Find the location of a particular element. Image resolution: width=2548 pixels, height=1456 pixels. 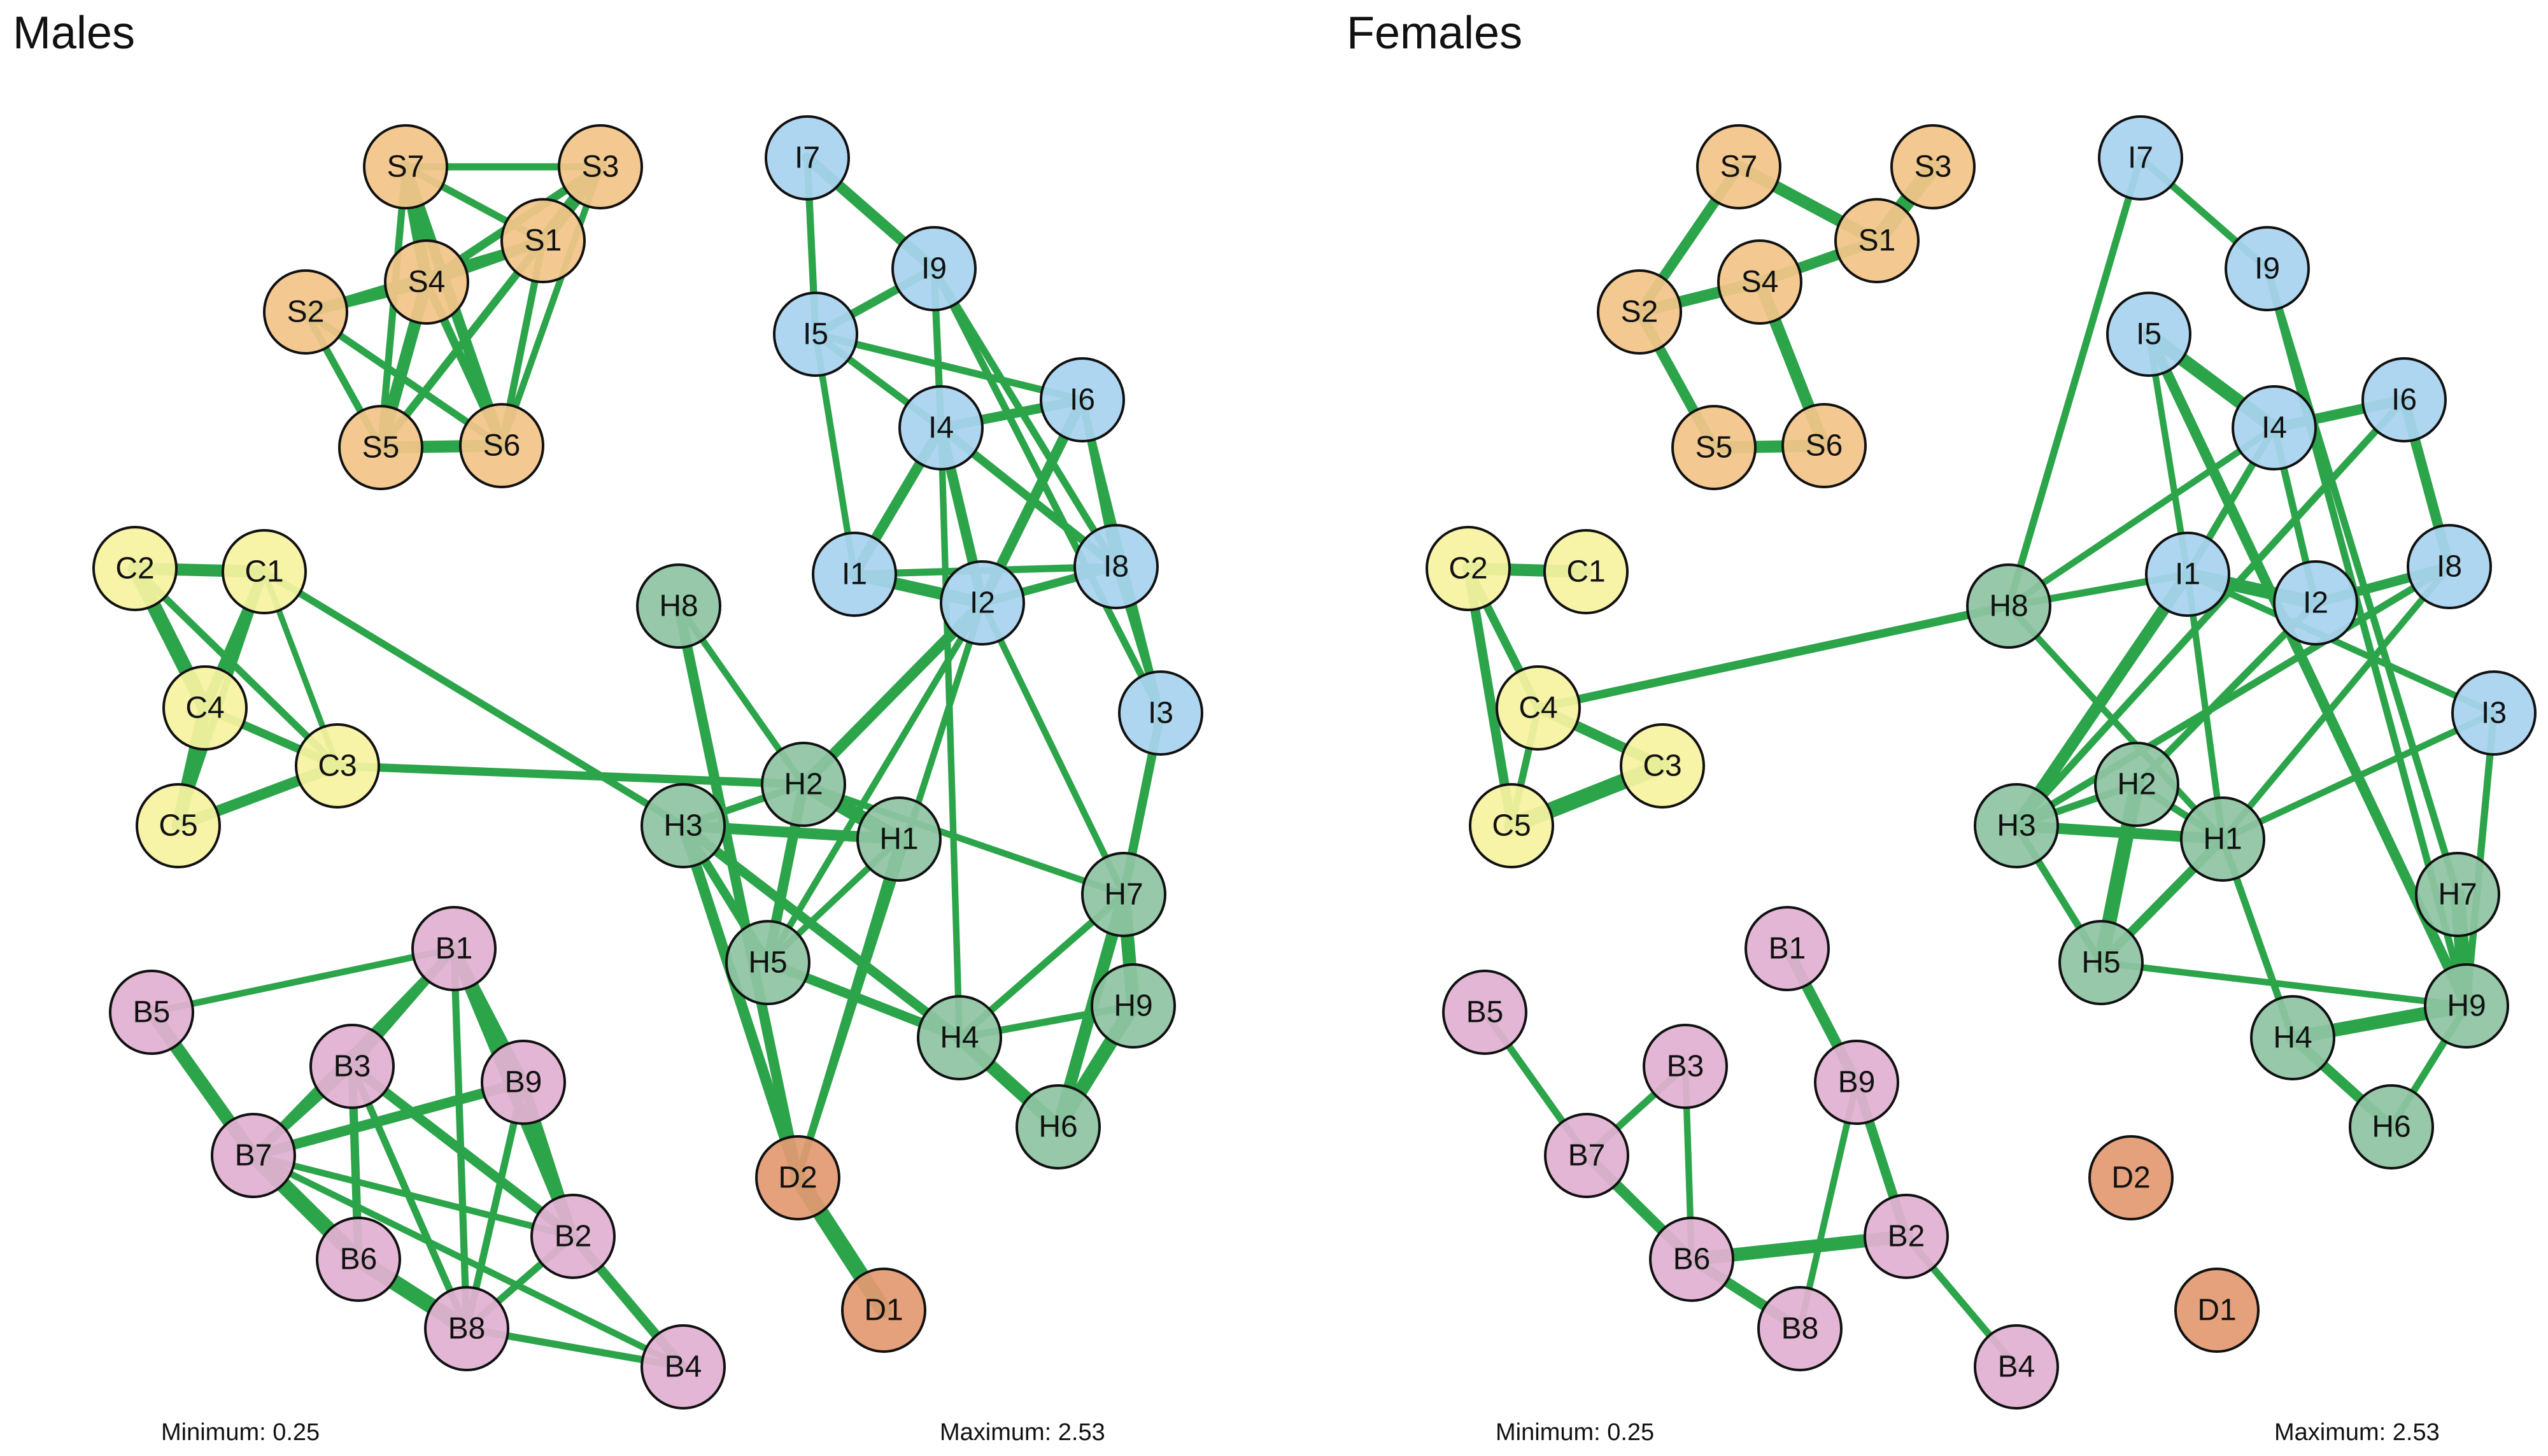

minimum-label-females: Minimum: 0.25 is located at coordinates (1575, 1432).